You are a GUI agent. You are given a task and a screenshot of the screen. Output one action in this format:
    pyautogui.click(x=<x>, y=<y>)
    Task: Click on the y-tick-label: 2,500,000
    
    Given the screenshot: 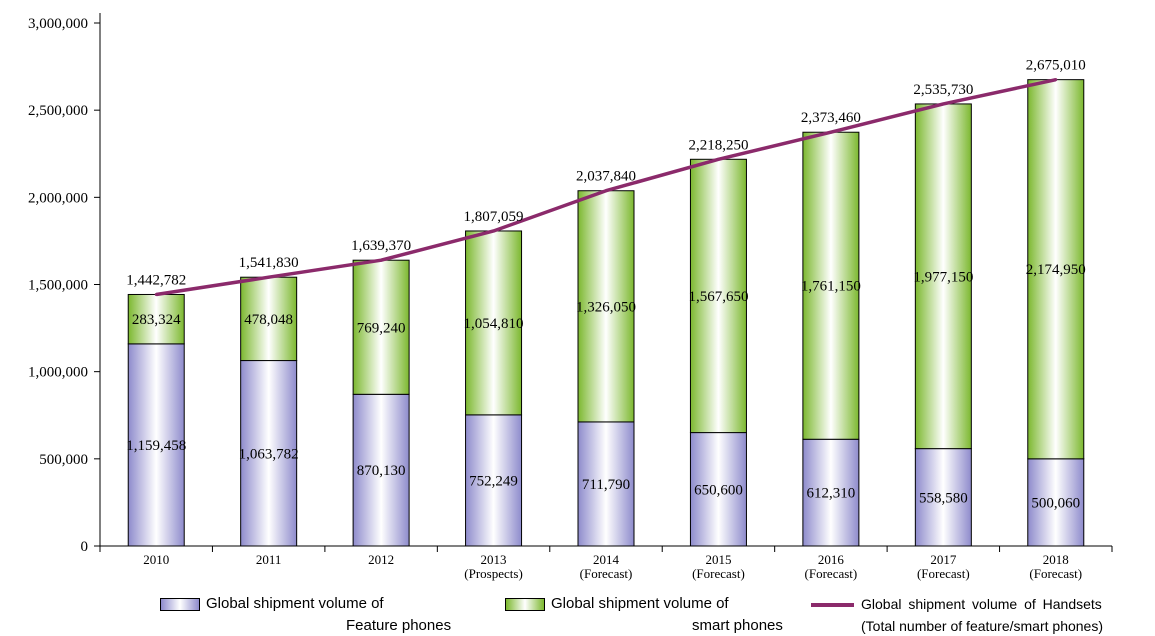 What is the action you would take?
    pyautogui.click(x=58, y=111)
    